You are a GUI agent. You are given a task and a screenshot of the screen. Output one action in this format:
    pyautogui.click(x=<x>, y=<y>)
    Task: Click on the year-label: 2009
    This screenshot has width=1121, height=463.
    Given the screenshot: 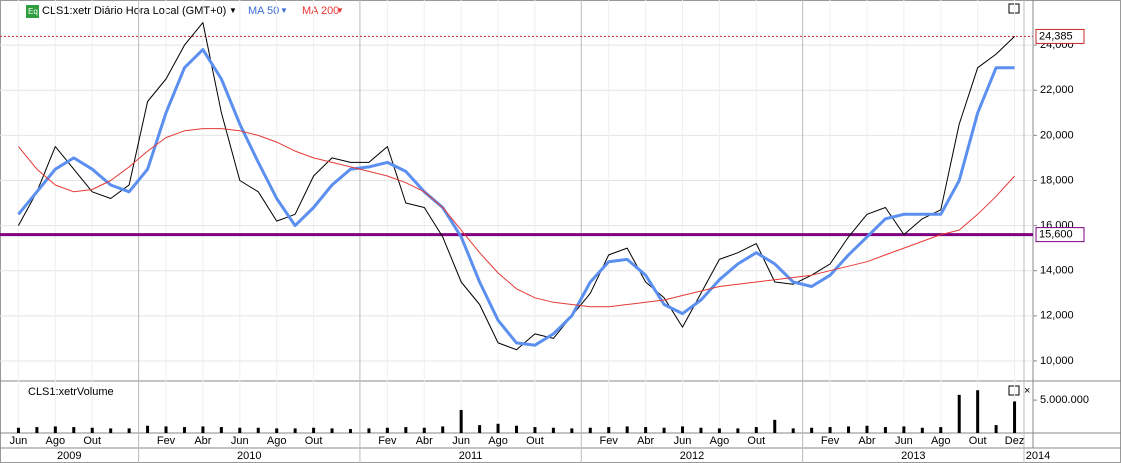 What is the action you would take?
    pyautogui.click(x=69, y=456)
    